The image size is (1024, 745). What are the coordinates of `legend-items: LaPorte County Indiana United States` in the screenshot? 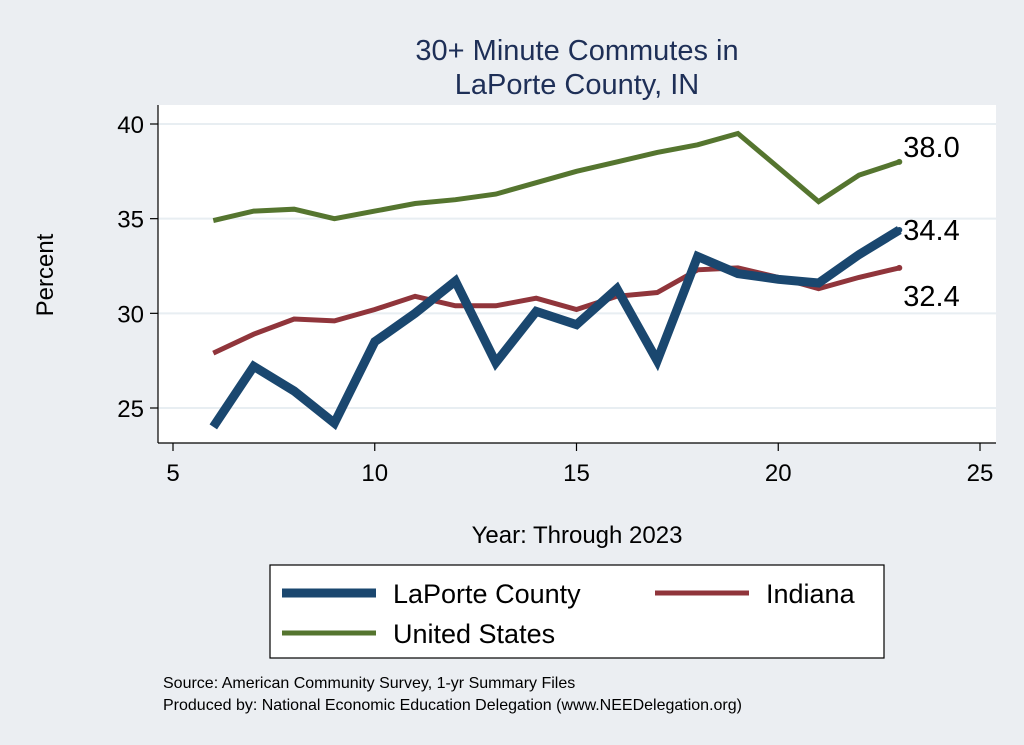 It's located at (569, 614).